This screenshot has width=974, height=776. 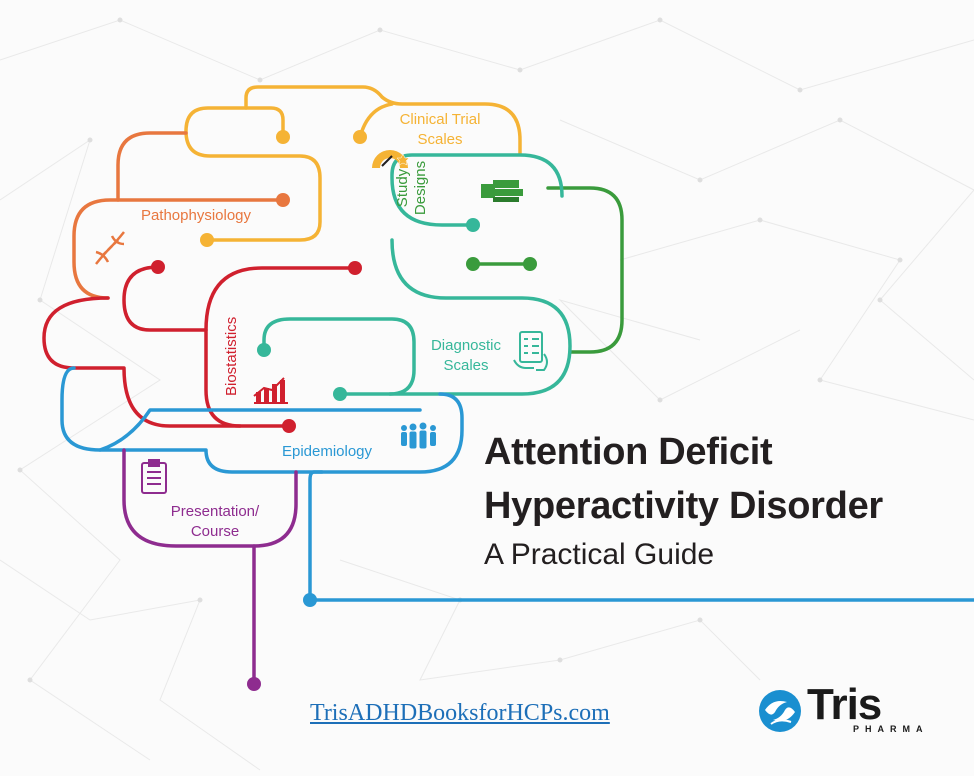 What do you see at coordinates (683, 479) in the screenshot?
I see `page-title: Attention Deficit Hyperactivity Disorder` at bounding box center [683, 479].